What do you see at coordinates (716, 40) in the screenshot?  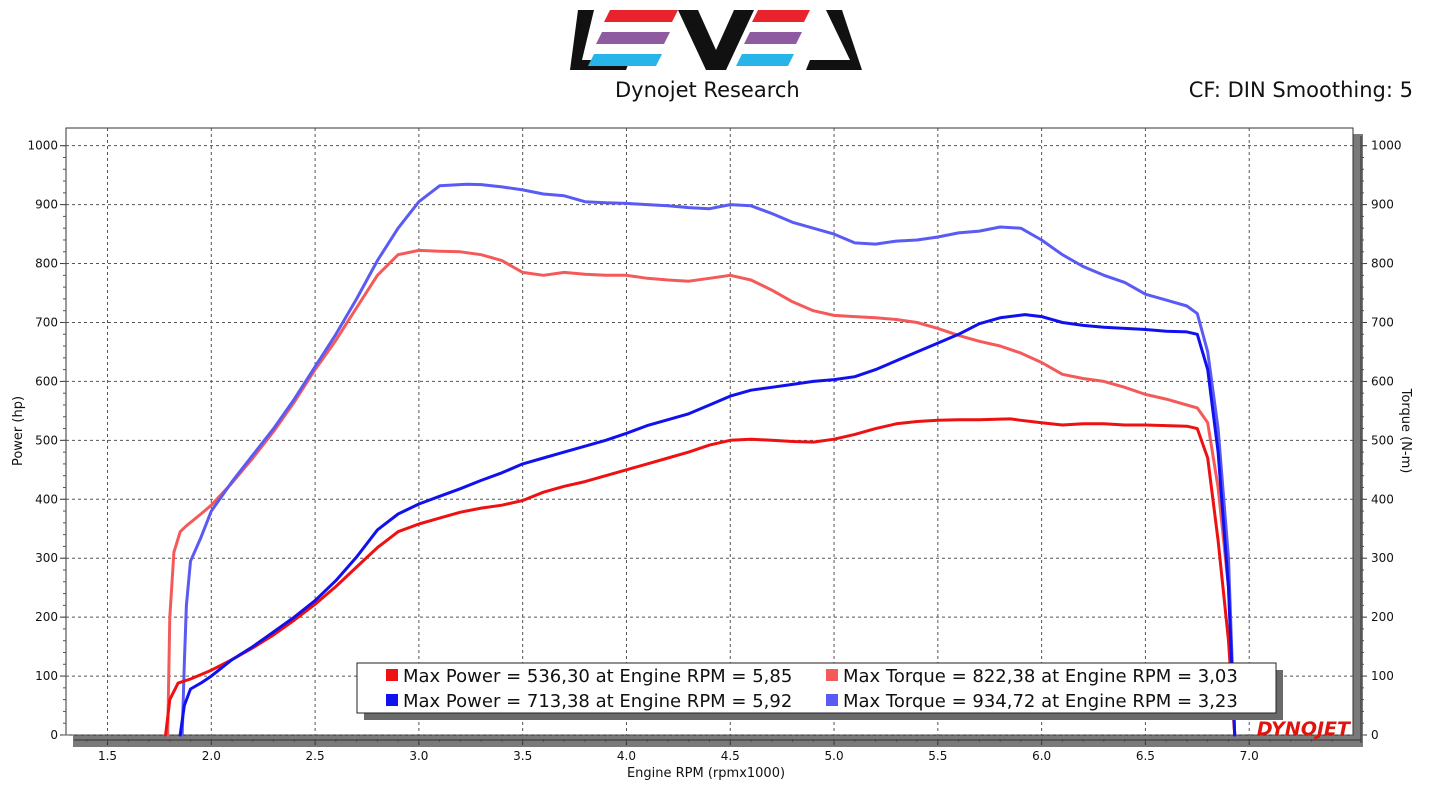 I see `level-logo` at bounding box center [716, 40].